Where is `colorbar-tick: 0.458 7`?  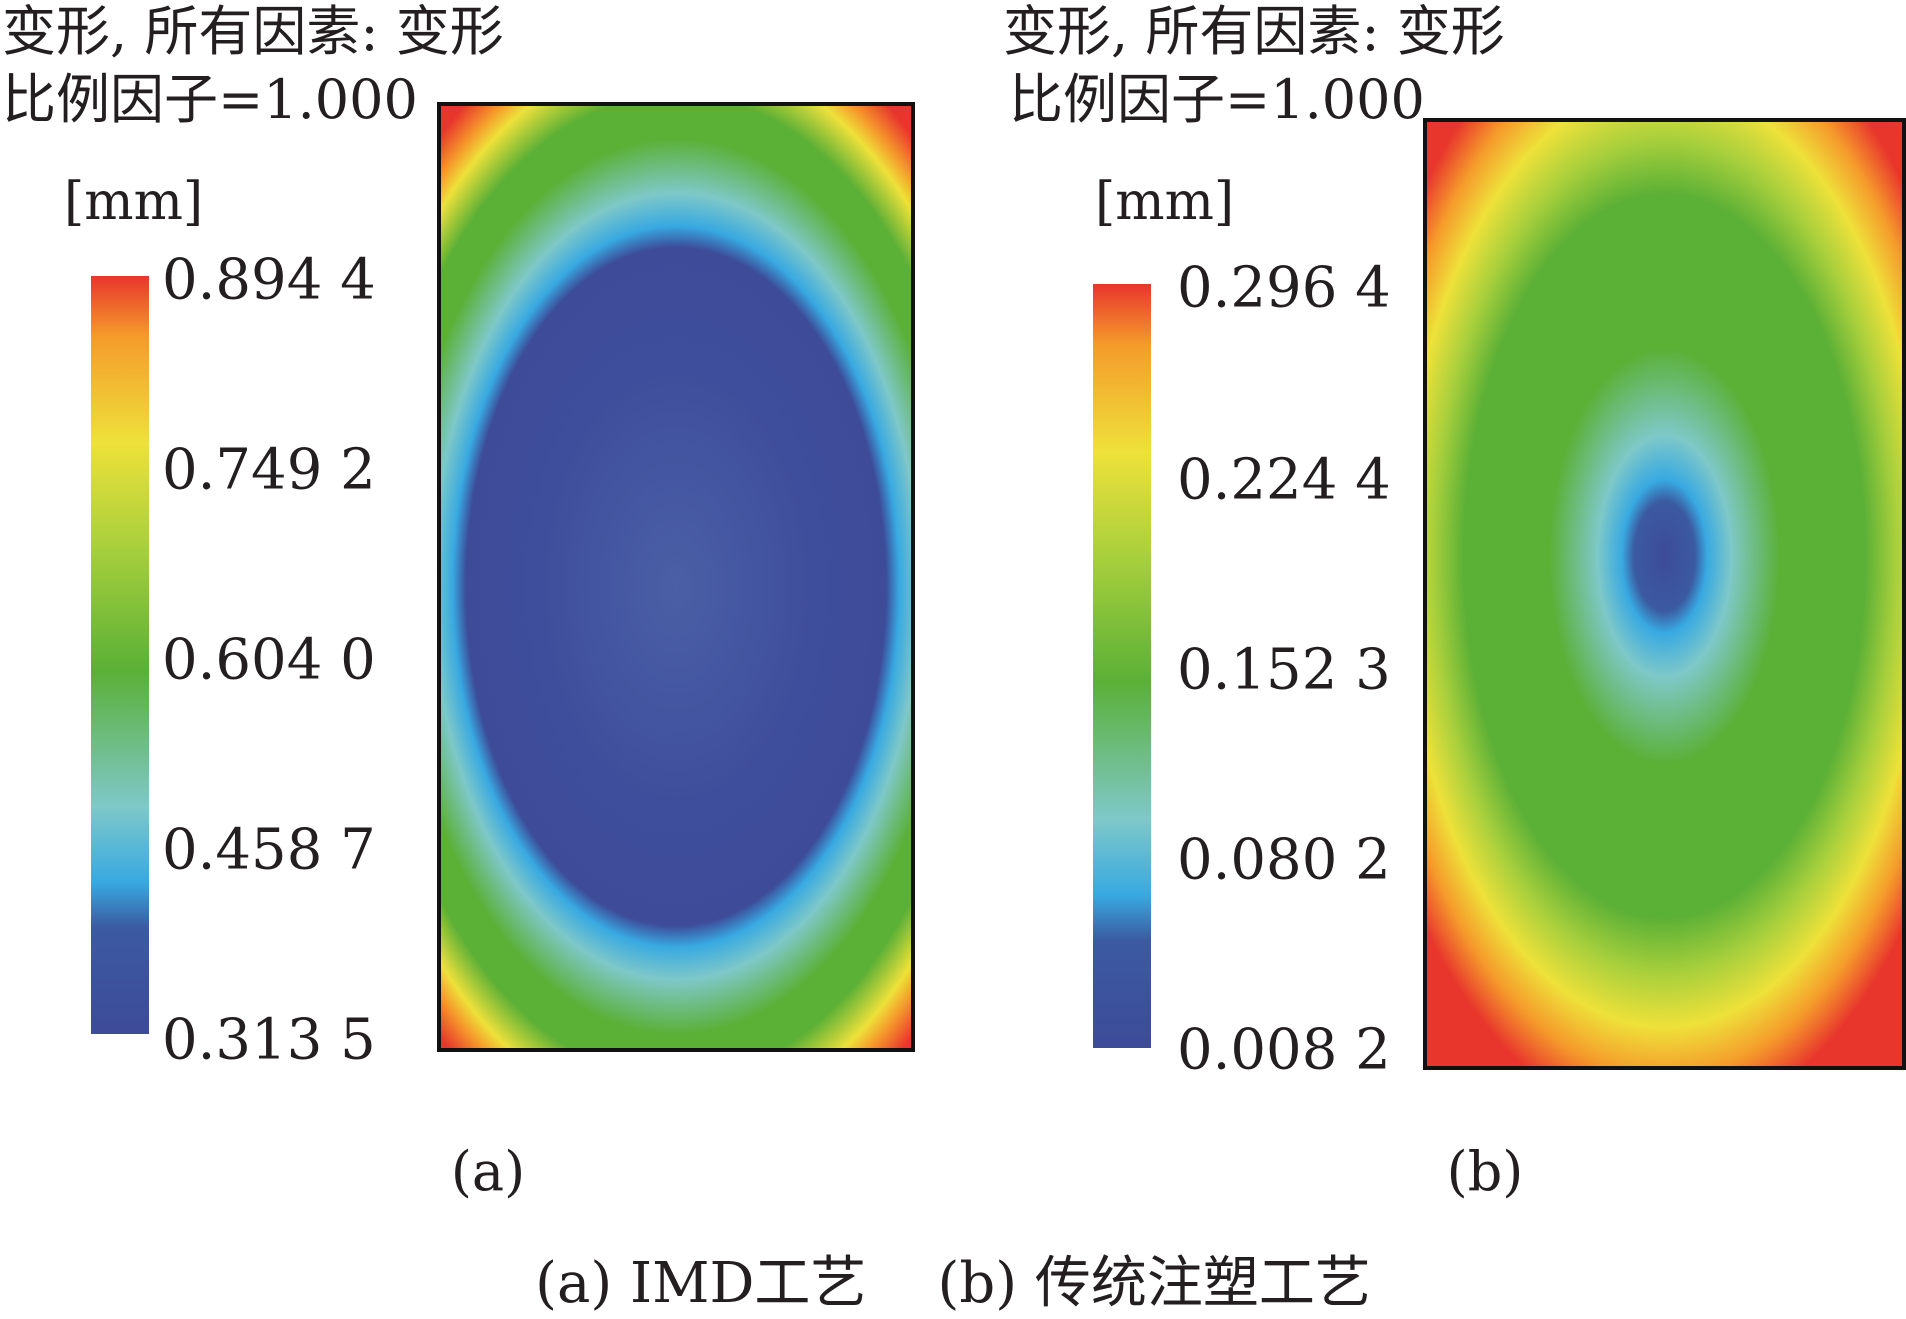
colorbar-tick: 0.458 7 is located at coordinates (269, 850).